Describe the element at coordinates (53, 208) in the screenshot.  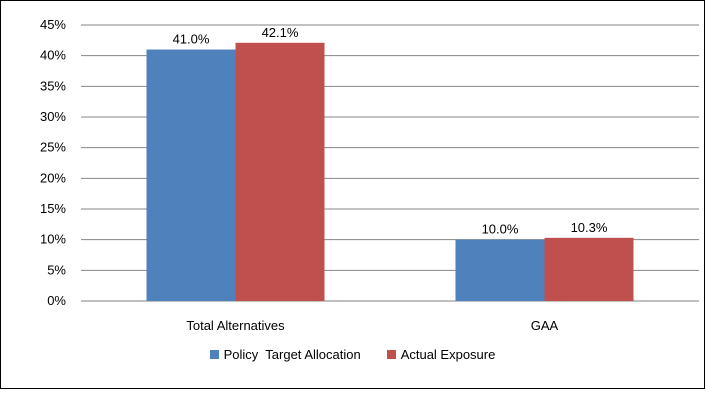
I see `y-tick-label: 15%` at that location.